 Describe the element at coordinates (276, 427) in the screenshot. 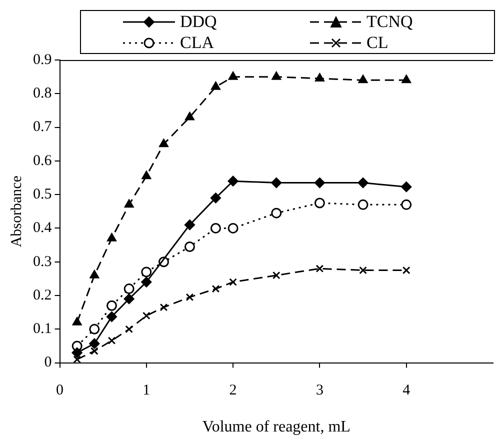

I see `x-axis-title: Volume of reagent, mL` at that location.